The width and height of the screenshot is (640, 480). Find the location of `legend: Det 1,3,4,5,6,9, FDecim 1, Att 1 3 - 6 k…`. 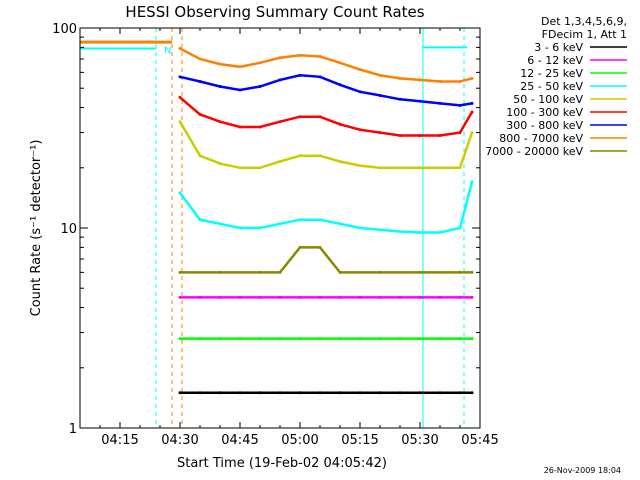

legend: Det 1,3,4,5,6,9, FDecim 1, Att 1 3 - 6 k… is located at coordinates (556, 86).